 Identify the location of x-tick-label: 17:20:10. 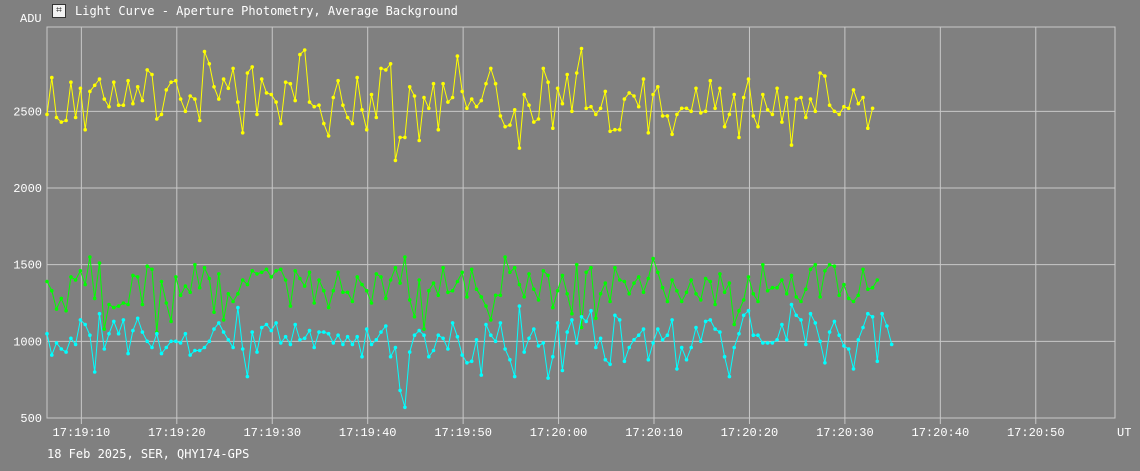
(654, 433).